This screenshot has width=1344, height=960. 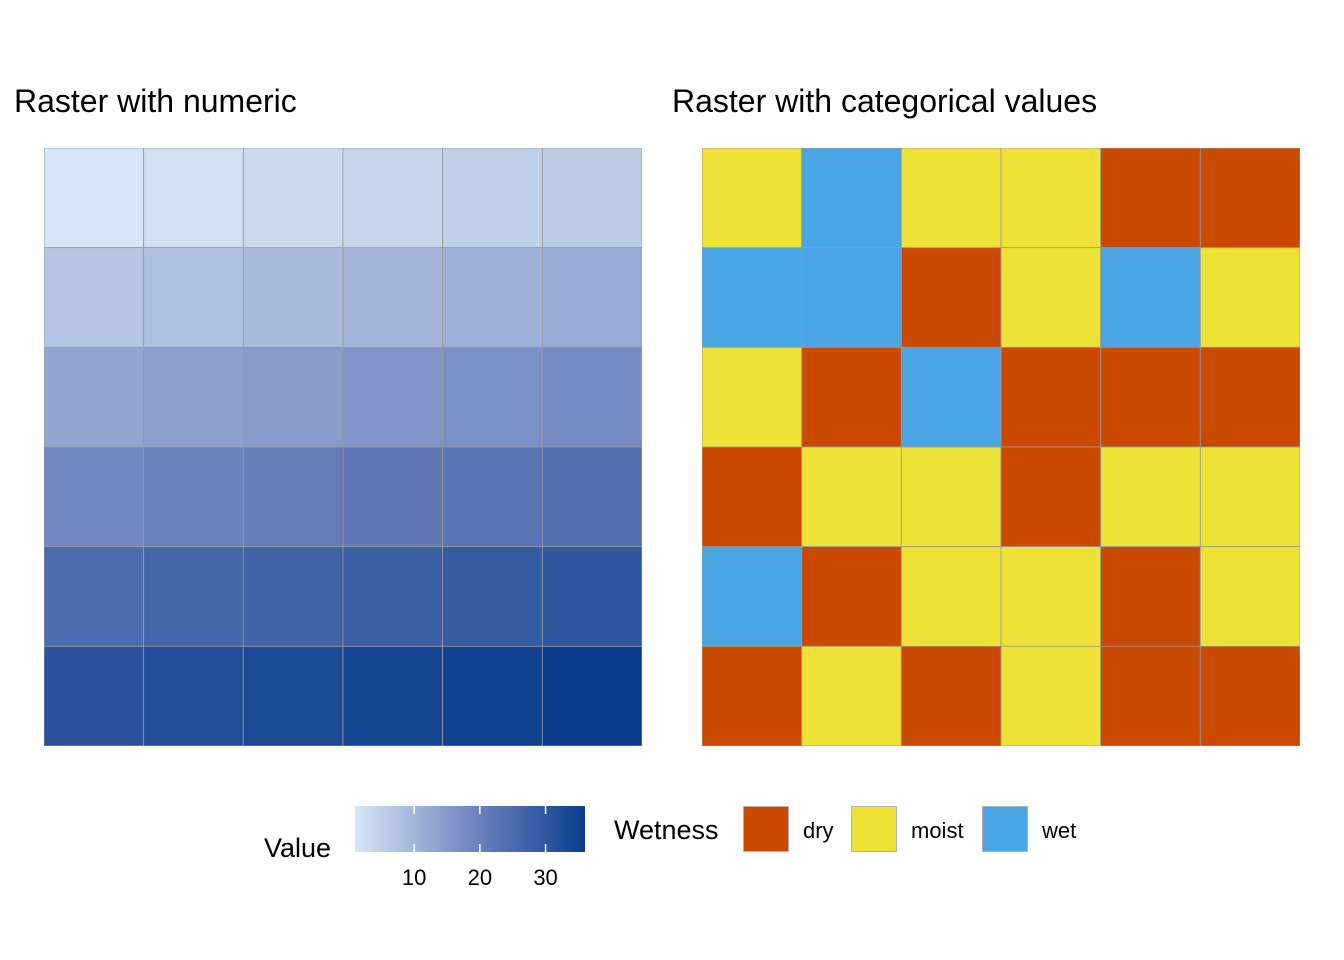 I want to click on categorical-cell-r1-c4, so click(x=1051, y=198).